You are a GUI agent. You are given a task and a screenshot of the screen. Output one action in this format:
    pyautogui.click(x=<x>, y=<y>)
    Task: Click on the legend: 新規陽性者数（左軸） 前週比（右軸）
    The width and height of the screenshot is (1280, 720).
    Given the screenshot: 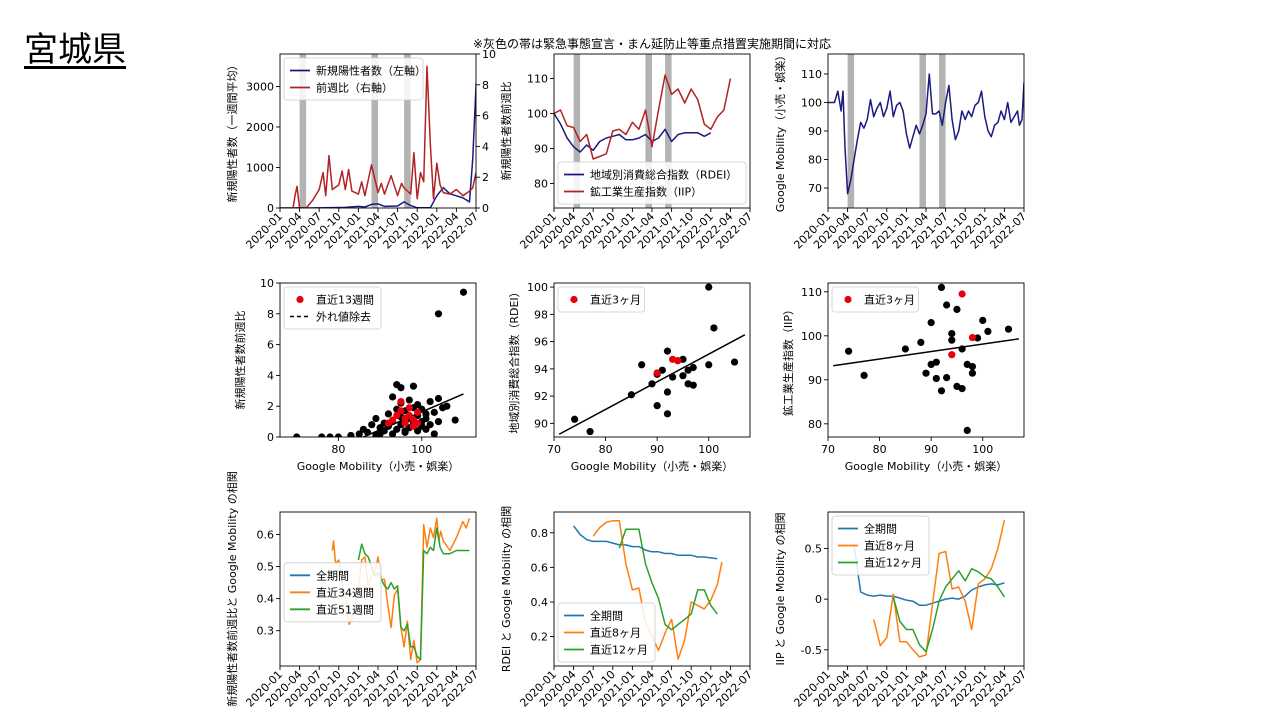 What is the action you would take?
    pyautogui.click(x=354, y=79)
    